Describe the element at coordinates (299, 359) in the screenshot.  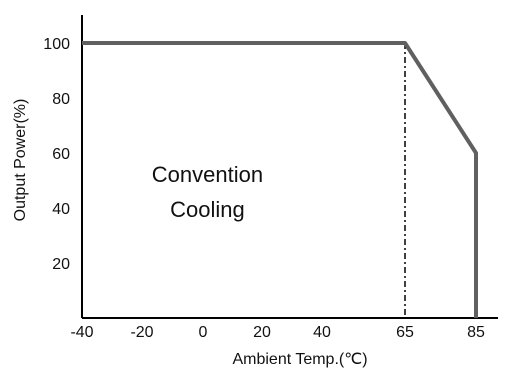
I see `x-axis-label: Ambient Temp.(℃)` at that location.